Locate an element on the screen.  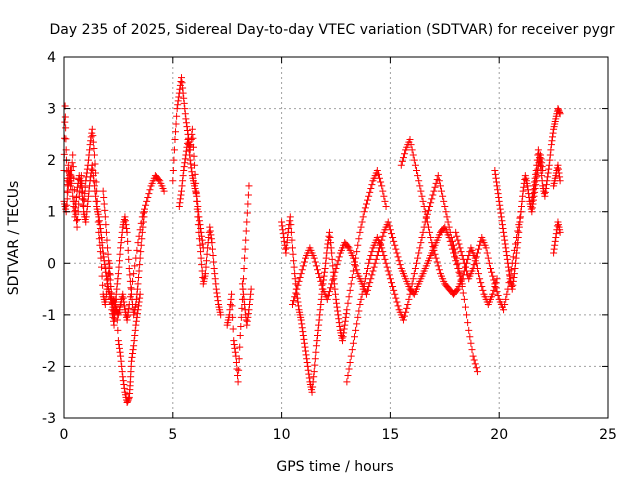
x-axis-label: GPS time / hours is located at coordinates (334, 467).